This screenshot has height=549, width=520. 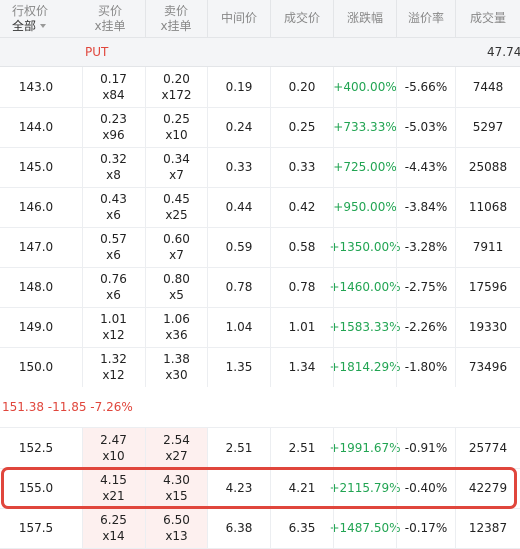 What do you see at coordinates (426, 448) in the screenshot?
I see `premium-rate: -0.91%` at bounding box center [426, 448].